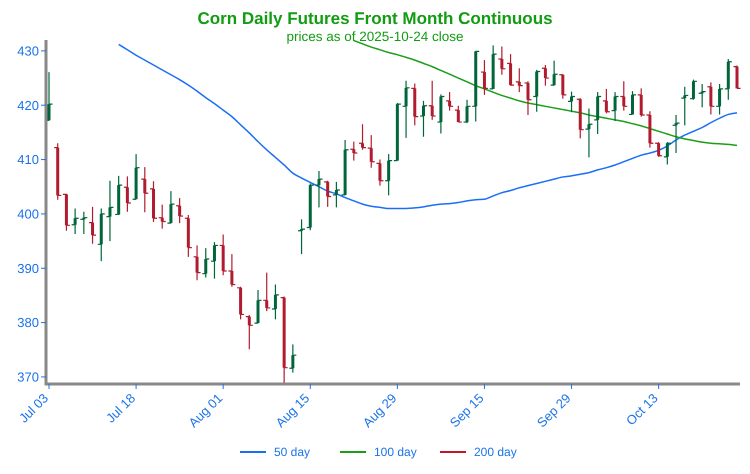 The image size is (750, 474). What do you see at coordinates (28, 376) in the screenshot?
I see `y-tick-label: 370` at bounding box center [28, 376].